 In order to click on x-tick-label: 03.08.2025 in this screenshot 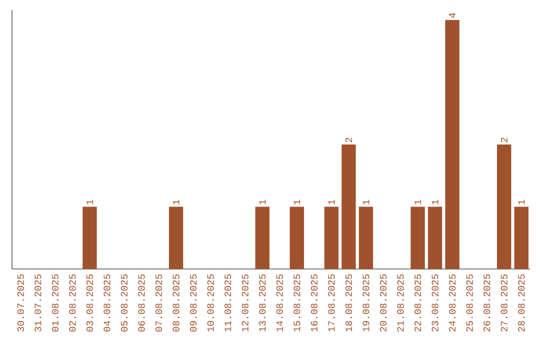, I will do `click(90, 303)`.